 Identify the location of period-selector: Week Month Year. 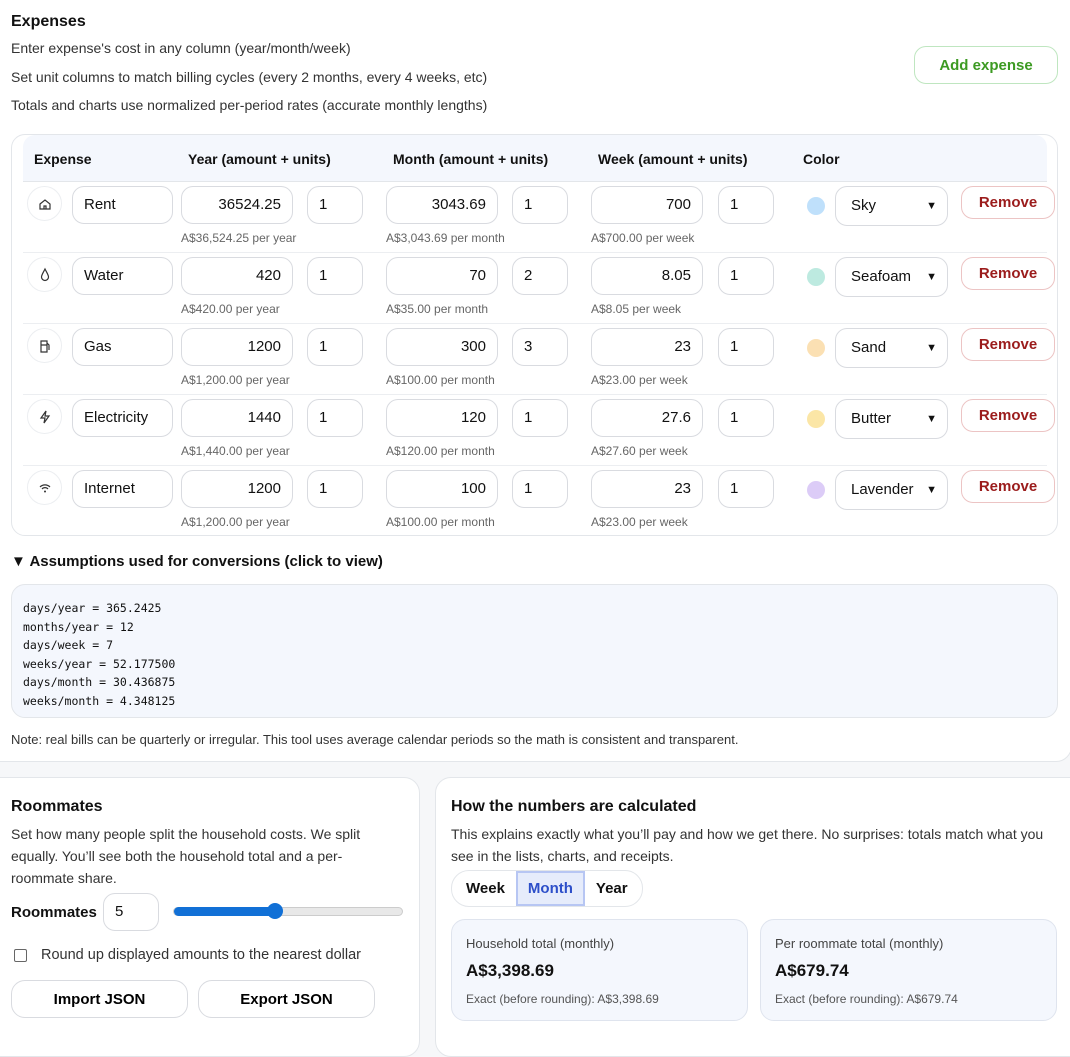
(547, 888).